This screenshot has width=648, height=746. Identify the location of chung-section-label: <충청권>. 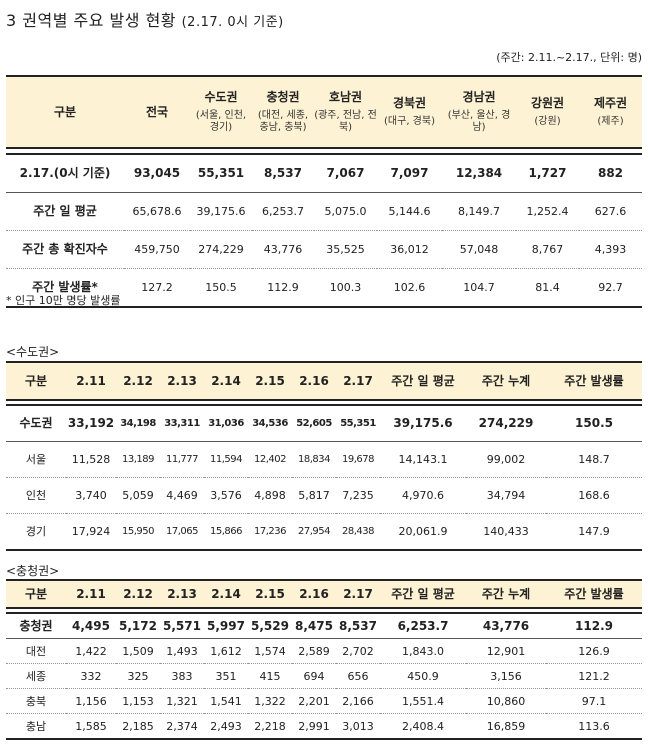
(33, 571).